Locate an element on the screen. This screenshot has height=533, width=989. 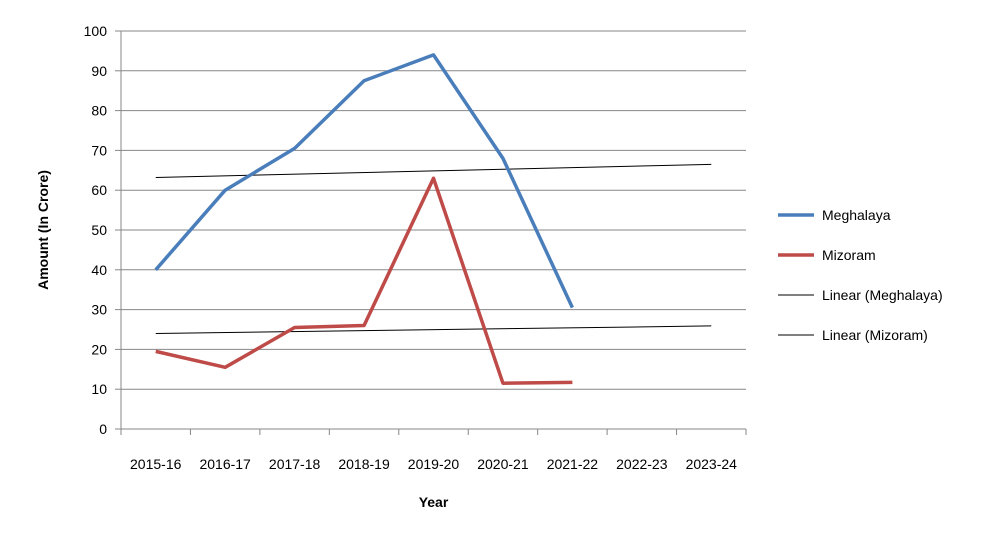
y-tick-label: 40 is located at coordinates (99, 270).